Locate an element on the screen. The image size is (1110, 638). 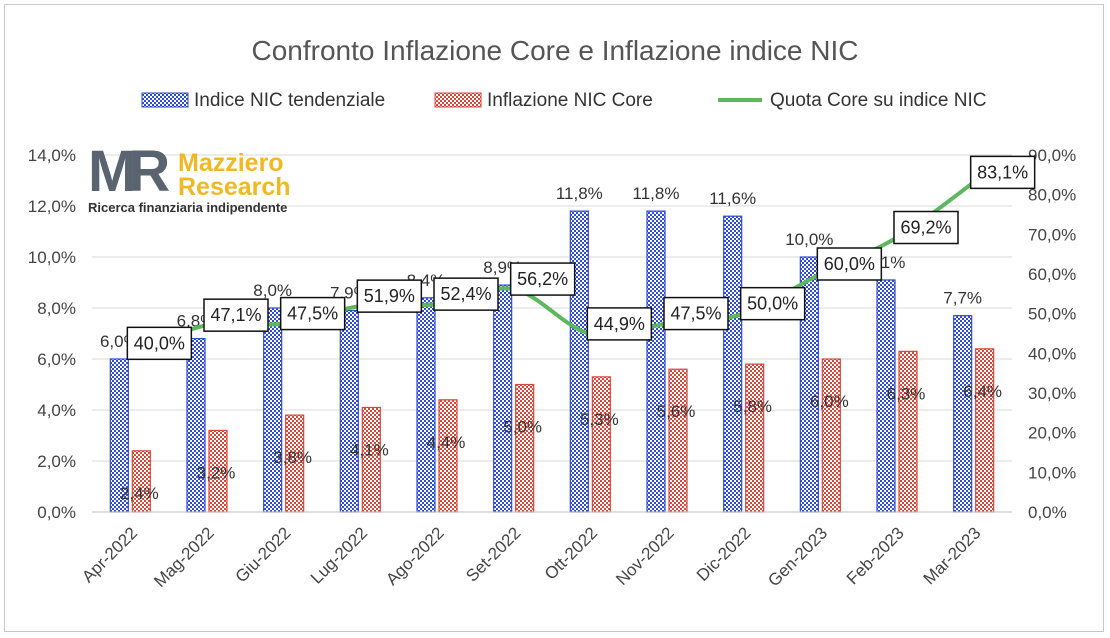
y-left-tick-label: 8,0% is located at coordinates (56, 308).